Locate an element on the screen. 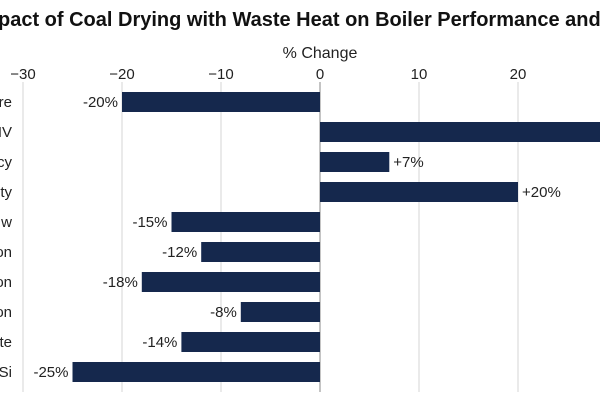 The width and height of the screenshot is (600, 400). x-tick-label: −10 is located at coordinates (220, 74).